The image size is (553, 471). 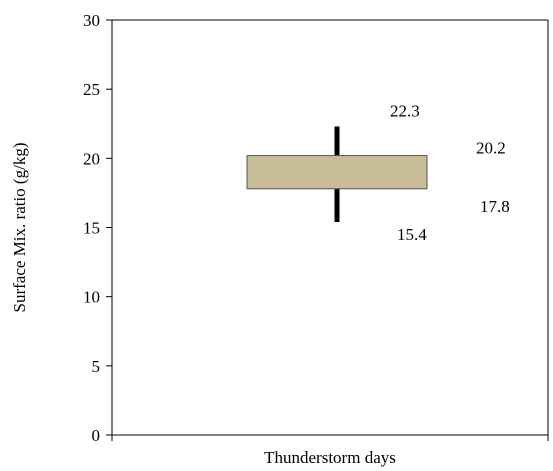 I want to click on q1-label: 17.8, so click(x=495, y=206).